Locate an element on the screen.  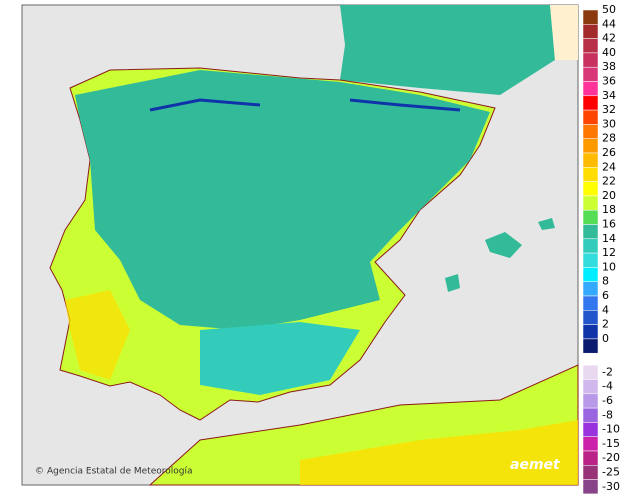
legend-label: 8 is located at coordinates (605, 281).